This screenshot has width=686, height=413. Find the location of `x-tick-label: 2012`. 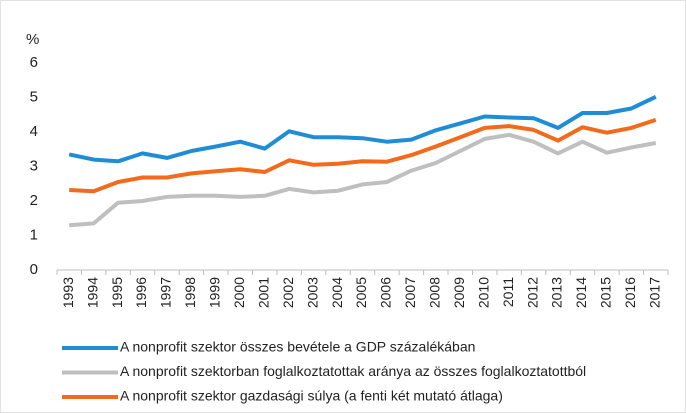

x-tick-label: 2012 is located at coordinates (532, 292).